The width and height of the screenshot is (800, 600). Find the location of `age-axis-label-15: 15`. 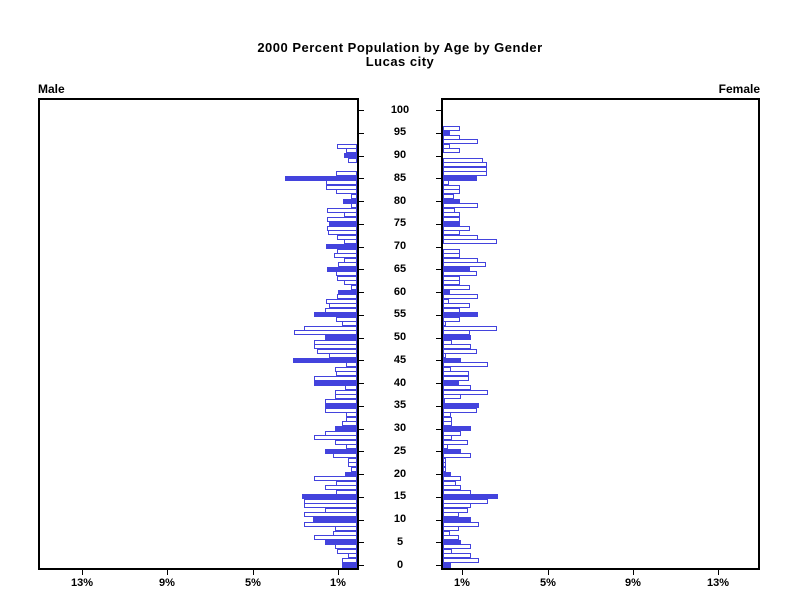

age-axis-label-15: 15 is located at coordinates (400, 496).